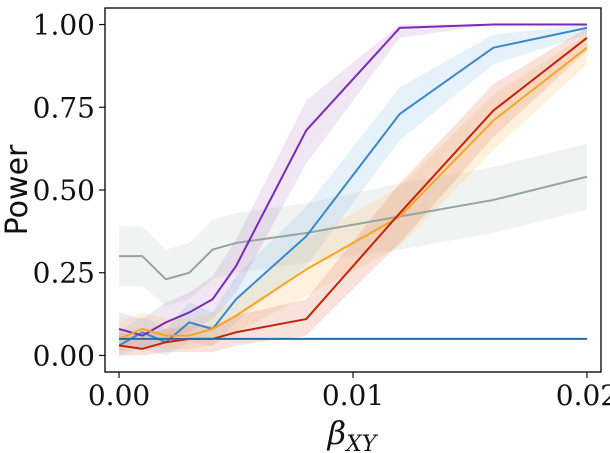 The width and height of the screenshot is (610, 453). What do you see at coordinates (119, 395) in the screenshot?
I see `x-tick-label: 0.00` at bounding box center [119, 395].